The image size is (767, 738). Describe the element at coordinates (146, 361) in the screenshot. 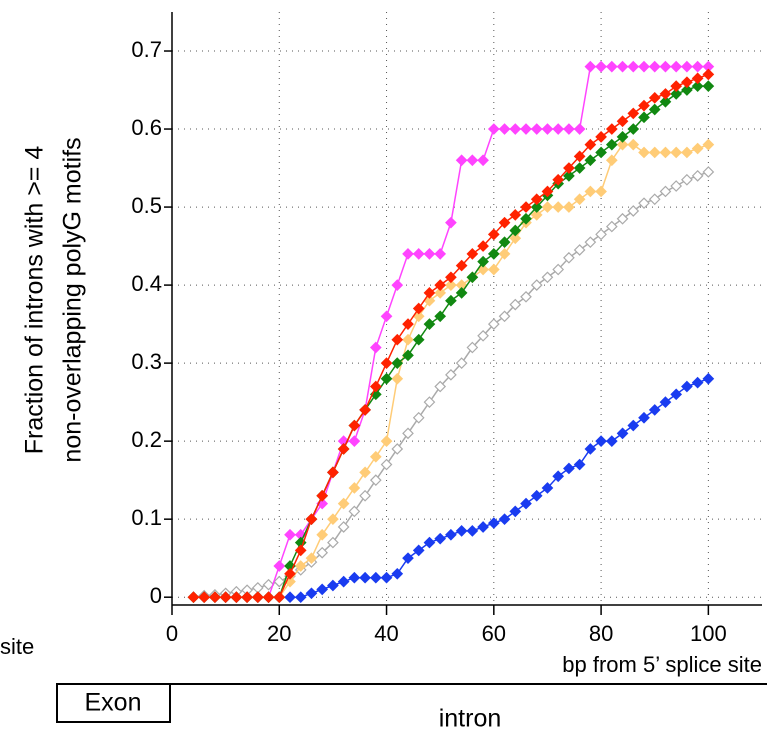

I see `y-tick-label: 0.3` at that location.